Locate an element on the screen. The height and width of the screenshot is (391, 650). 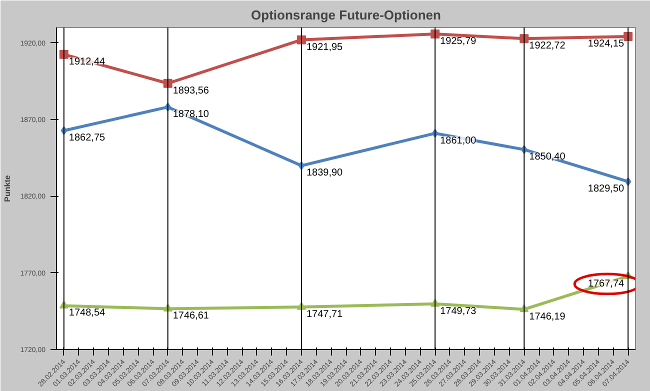
data-label: 1839,90 is located at coordinates (325, 173).